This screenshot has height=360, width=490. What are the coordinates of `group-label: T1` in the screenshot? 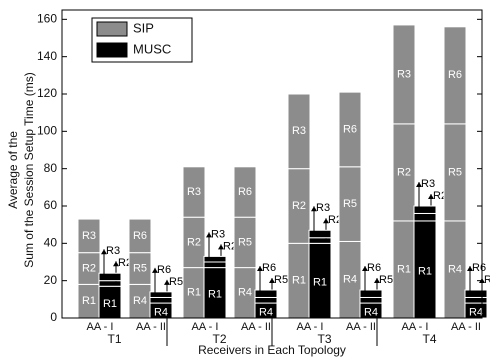 It's located at (114, 339).